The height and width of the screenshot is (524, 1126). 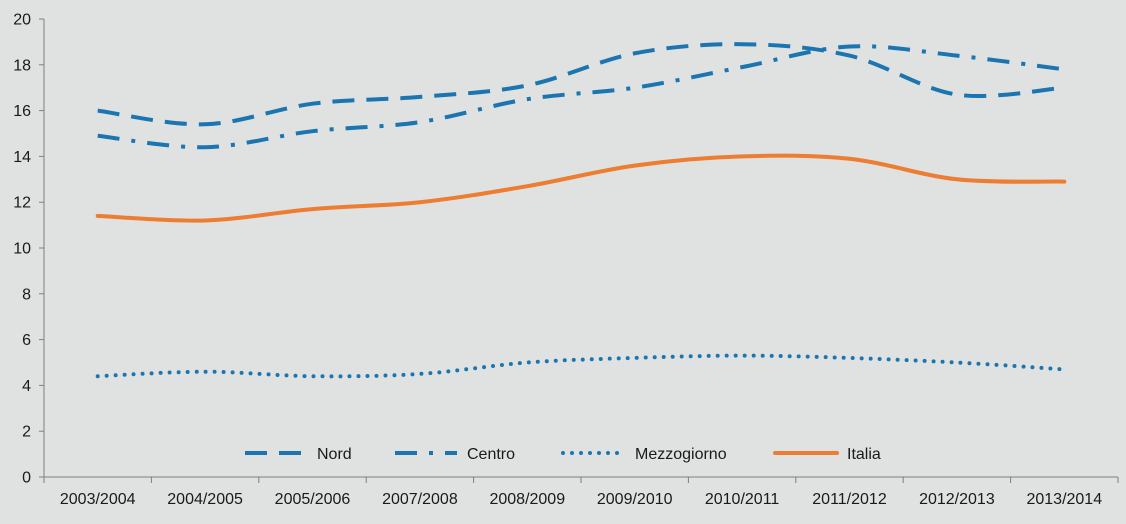 I want to click on y-tick-label: 12, so click(x=22, y=203).